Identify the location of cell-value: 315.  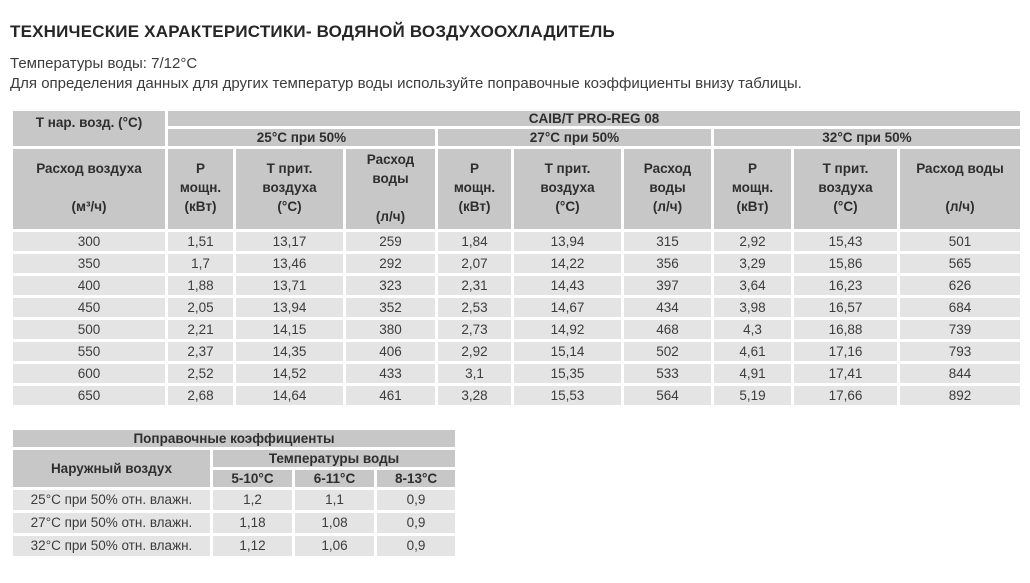
(667, 241).